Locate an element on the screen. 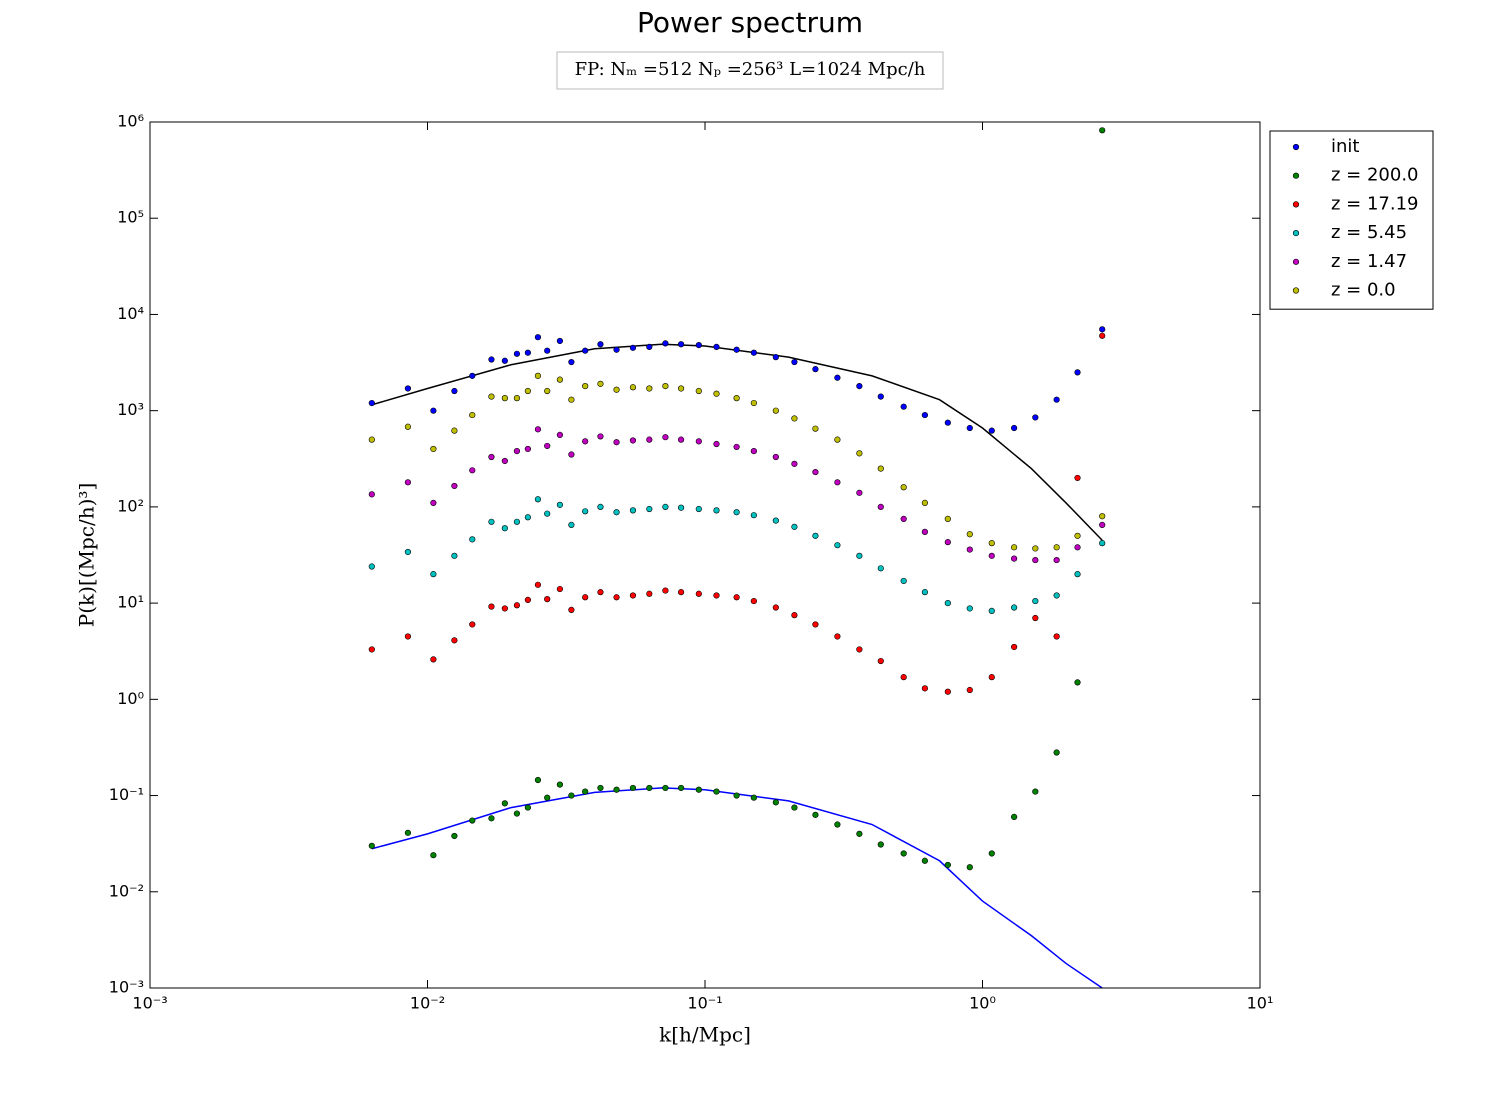 The width and height of the screenshot is (1500, 1100). y-tick-label: 10³ is located at coordinates (130, 409).